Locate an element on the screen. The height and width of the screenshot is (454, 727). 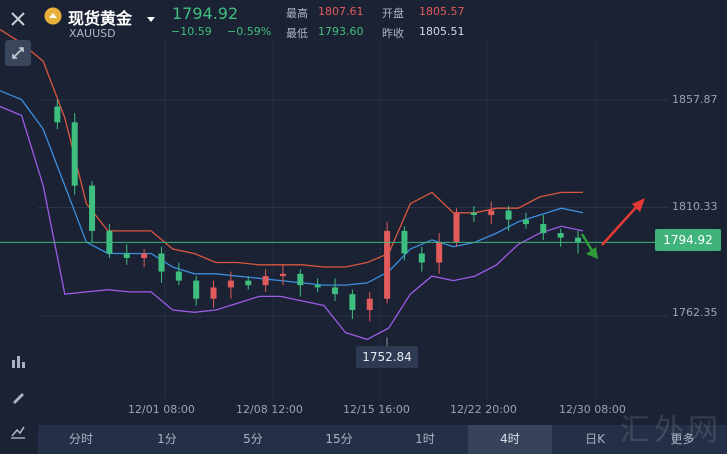
open-label: 开盘 is located at coordinates (393, 13).